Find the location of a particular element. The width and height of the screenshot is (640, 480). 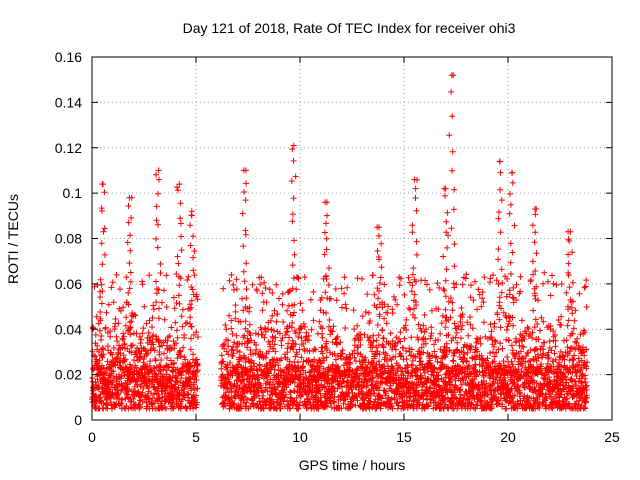

x-tick-label: 10 is located at coordinates (300, 437).